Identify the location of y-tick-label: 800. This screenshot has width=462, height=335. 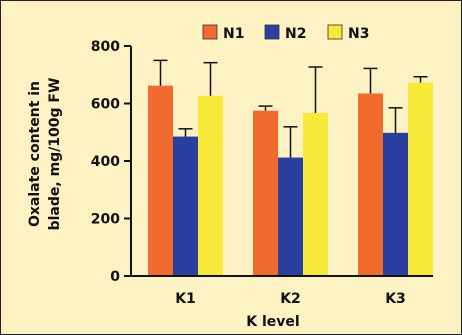
(105, 47).